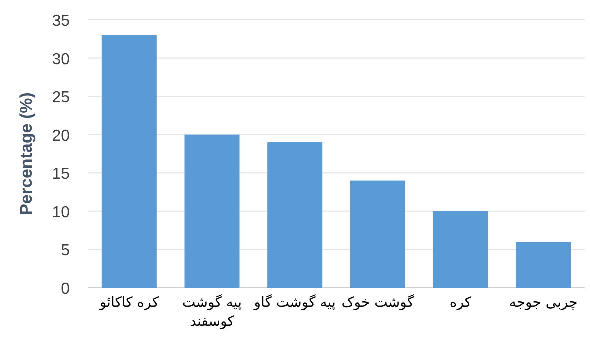  Describe the element at coordinates (295, 303) in the screenshot. I see `x-tick-label: پیه گوشت گاو` at that location.